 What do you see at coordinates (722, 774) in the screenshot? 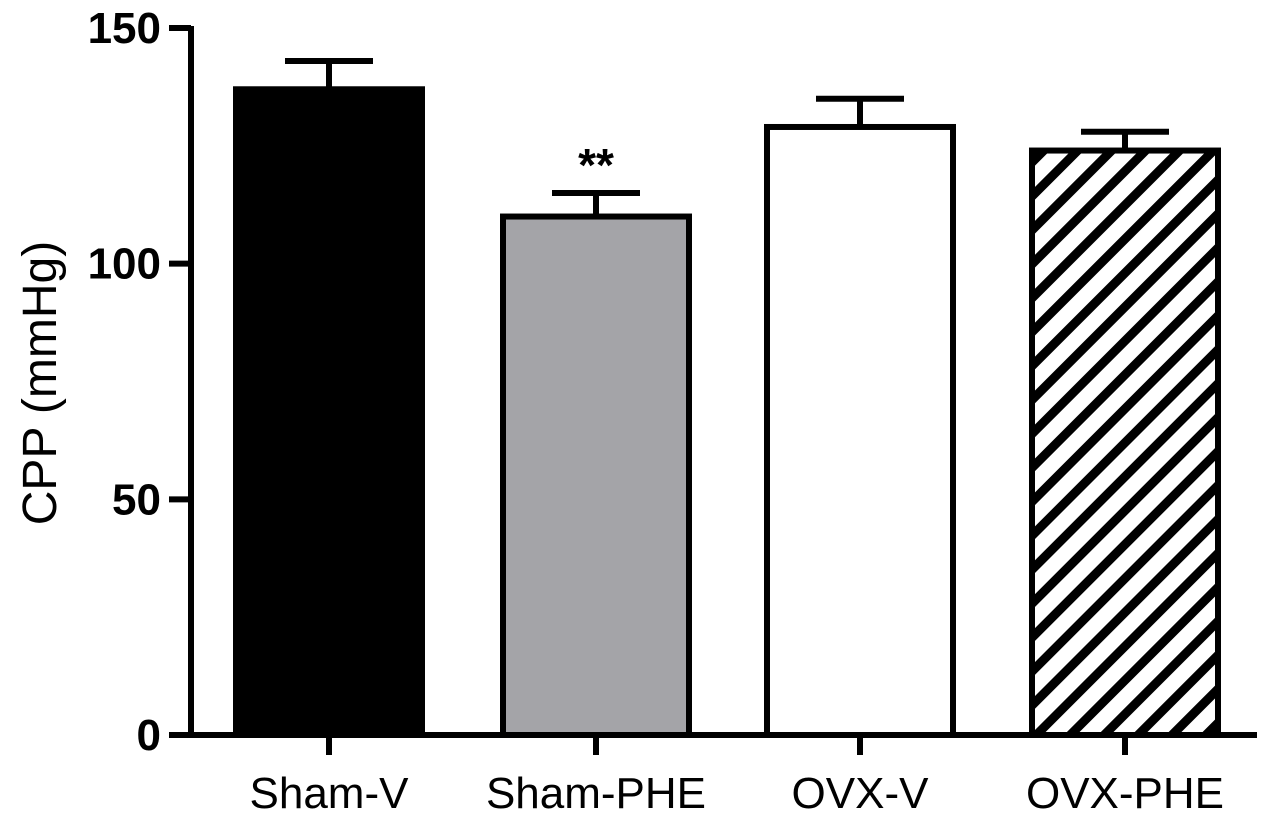
I see `x-axis: Sham-V Sham-PHE OVX-V OVX-PHE` at bounding box center [722, 774].